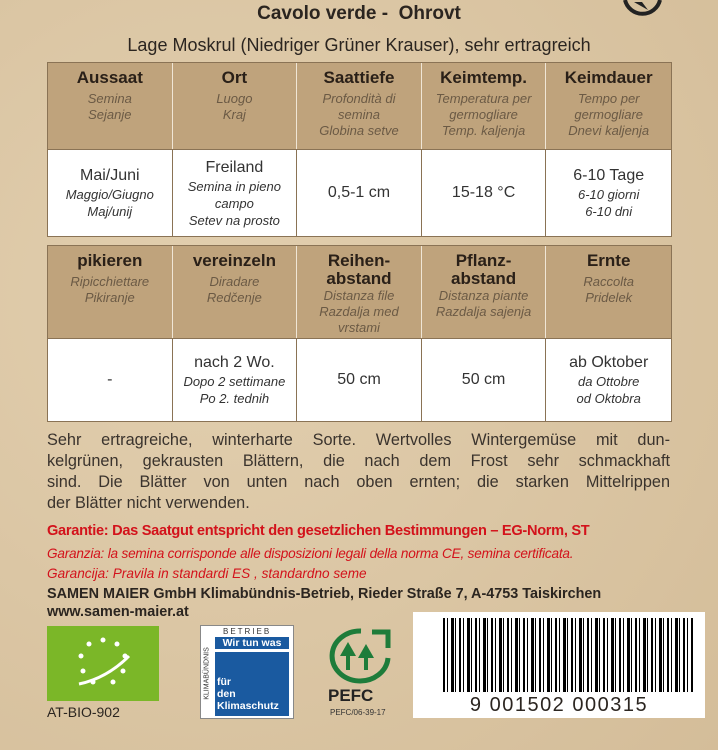 Image resolution: width=718 pixels, height=750 pixels. Describe the element at coordinates (559, 706) in the screenshot. I see `barcode-number: 9 001502 000315` at that location.